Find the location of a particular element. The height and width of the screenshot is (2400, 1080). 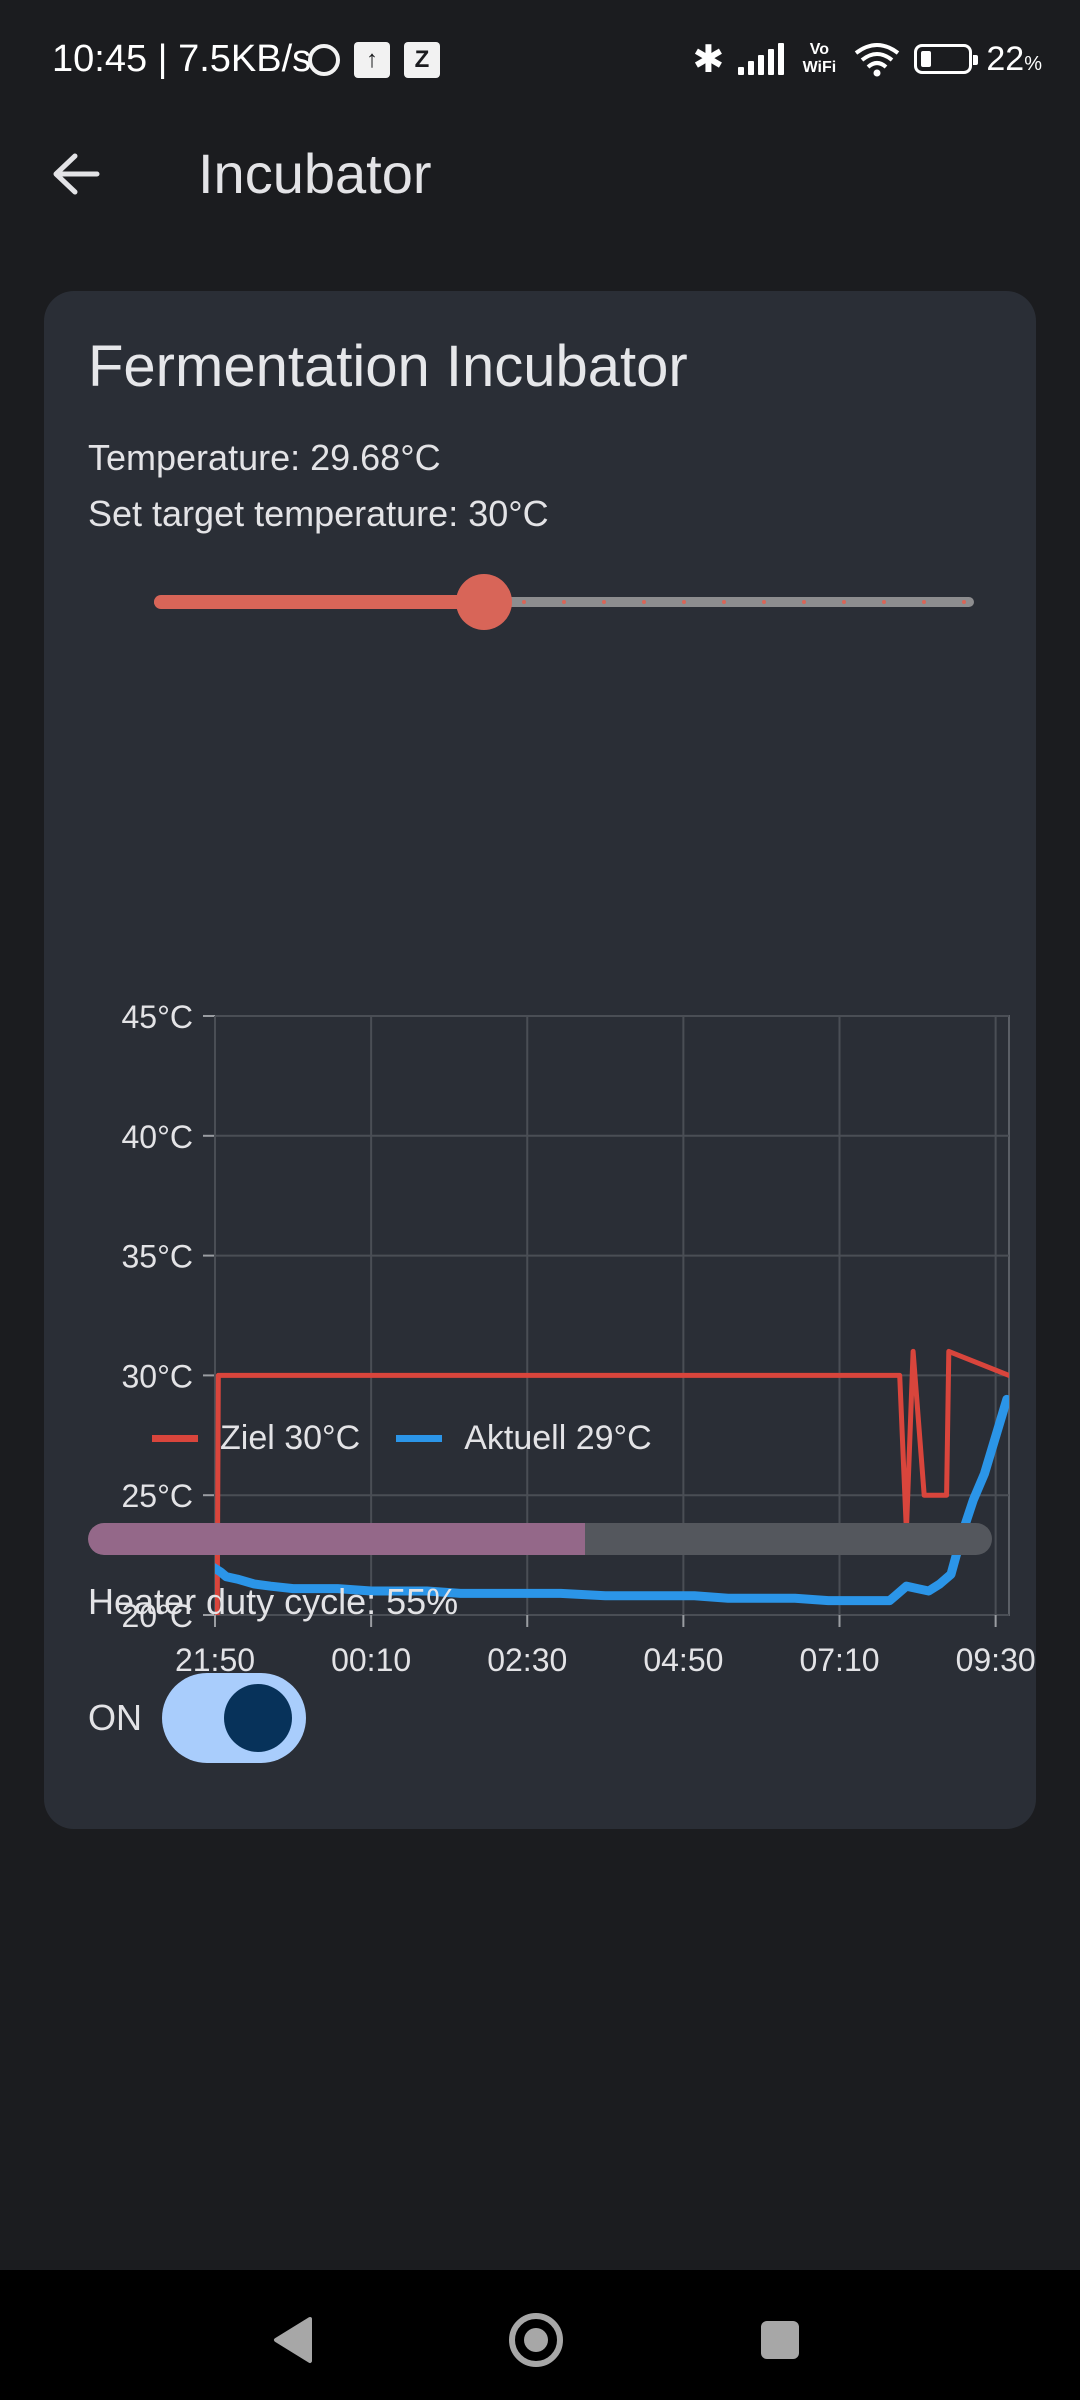

status-bar: 10:45 | 7.5KB/s ↑ Z ✱ Vo WiFi 22% is located at coordinates (540, 60).